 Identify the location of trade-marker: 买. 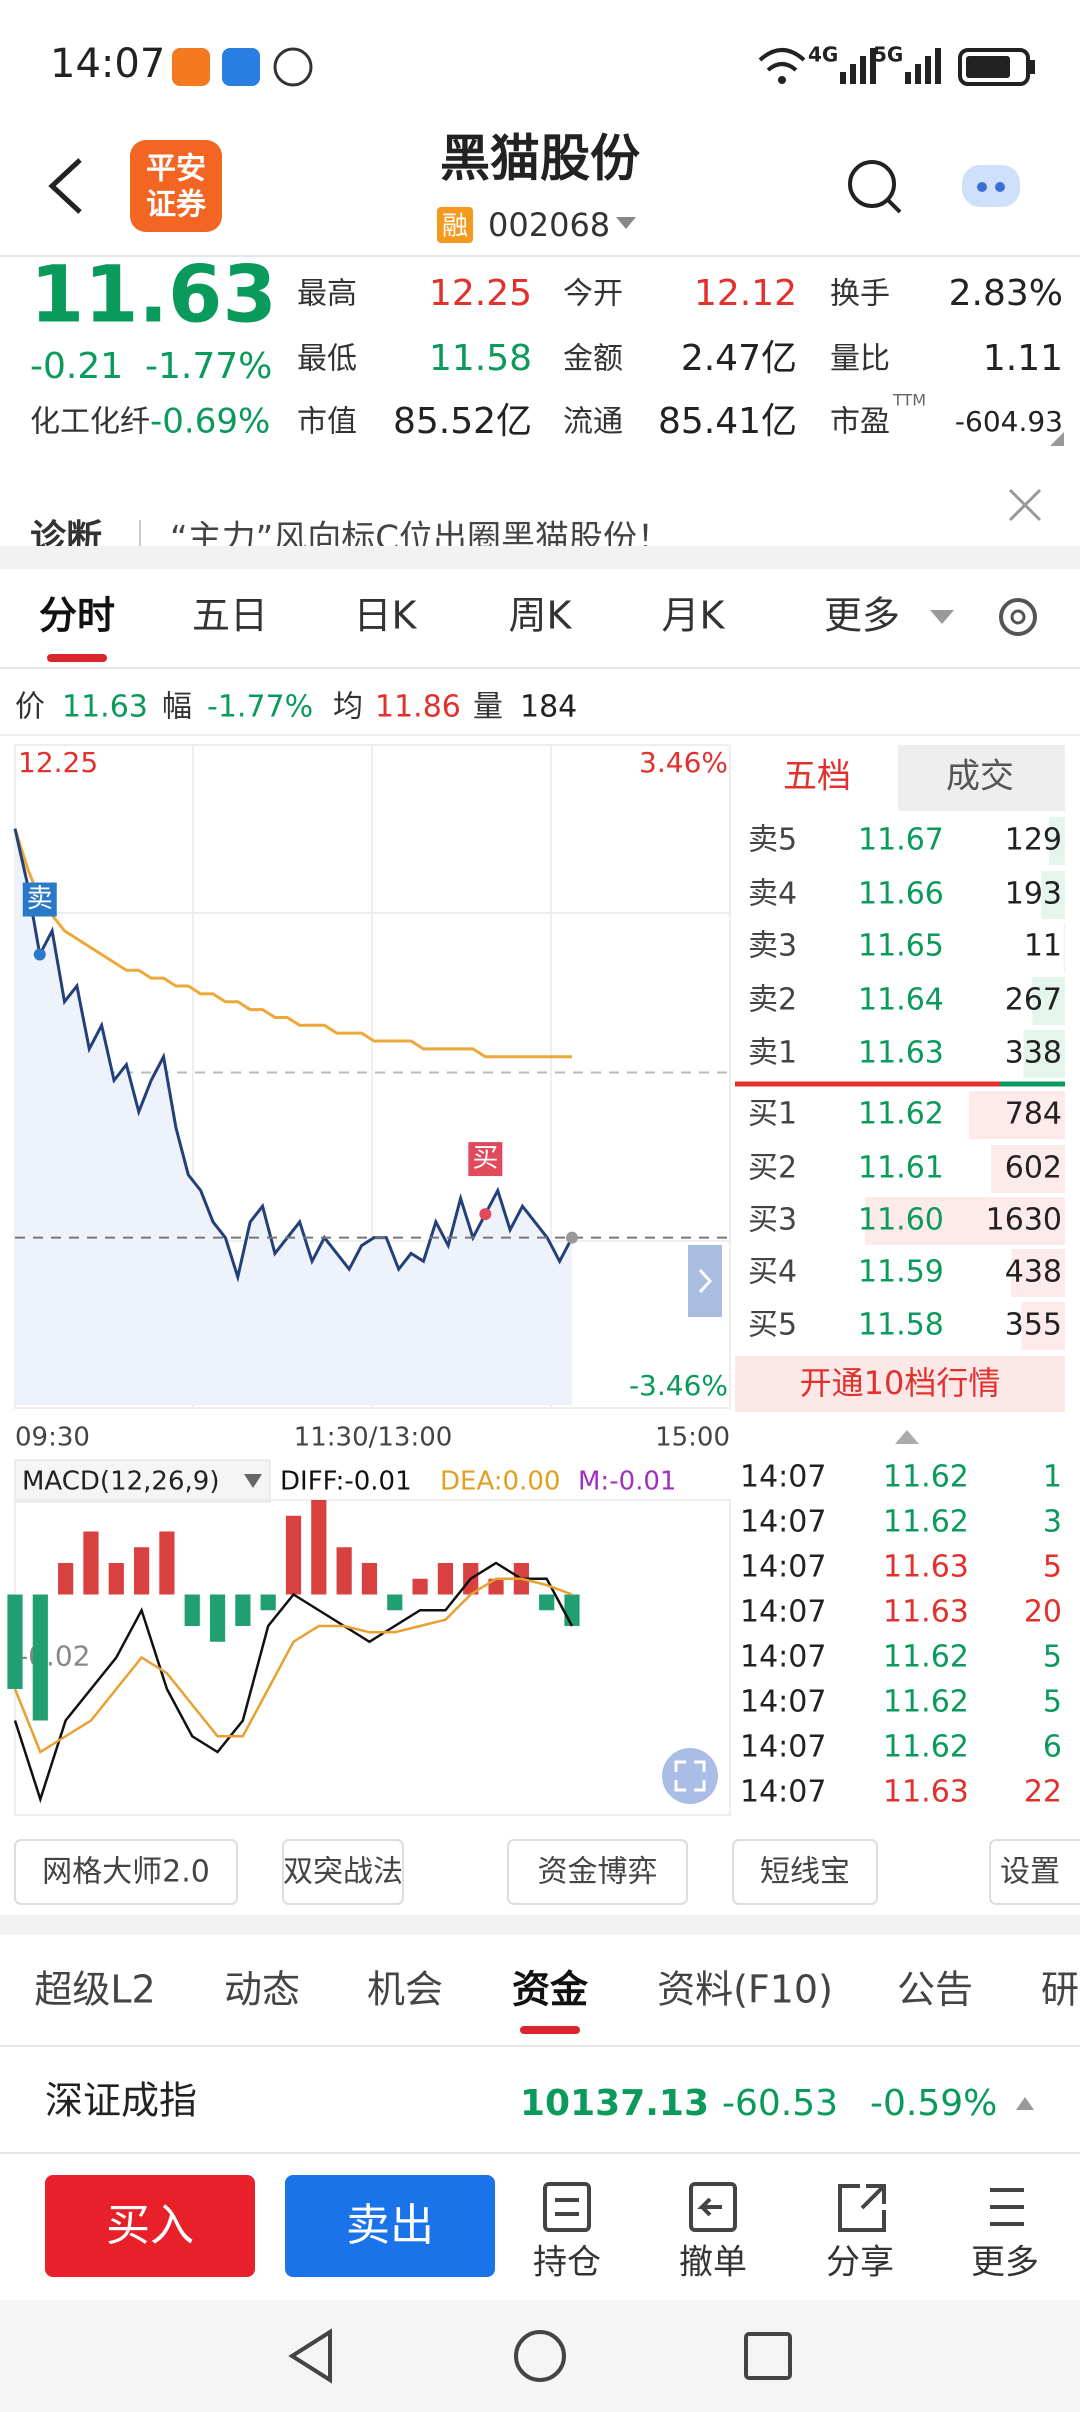
(485, 1159).